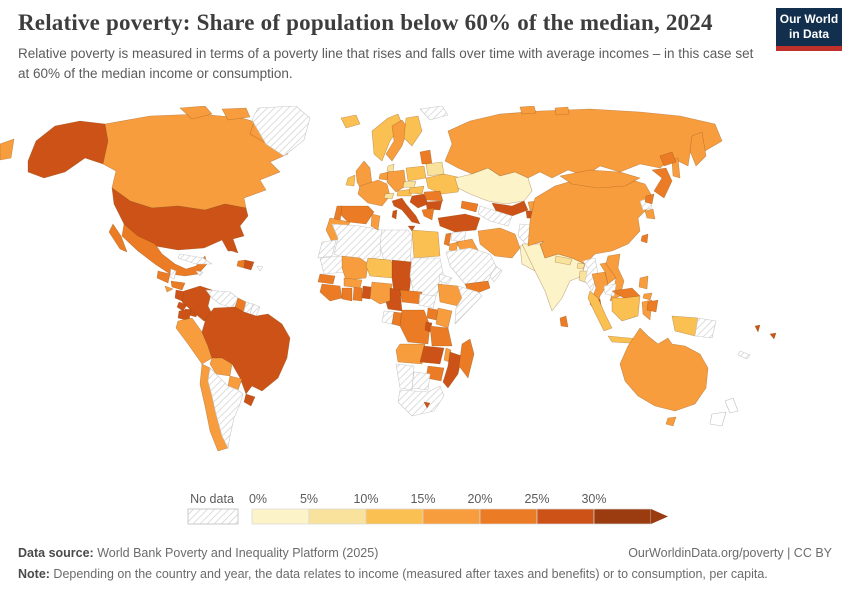  I want to click on country-tanzania, so click(441, 336).